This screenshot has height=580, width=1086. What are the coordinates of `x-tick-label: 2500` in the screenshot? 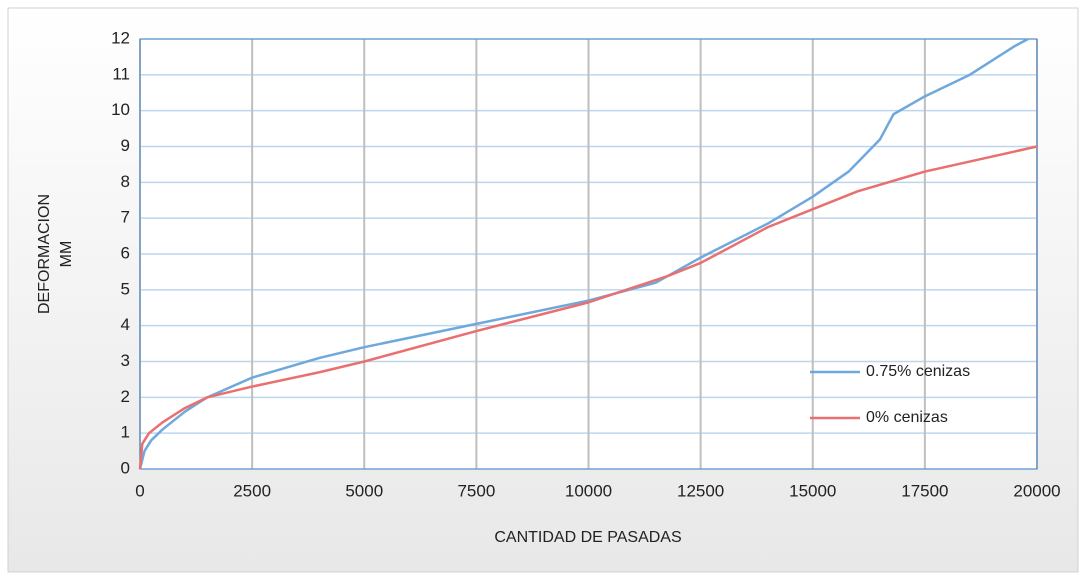 It's located at (252, 490).